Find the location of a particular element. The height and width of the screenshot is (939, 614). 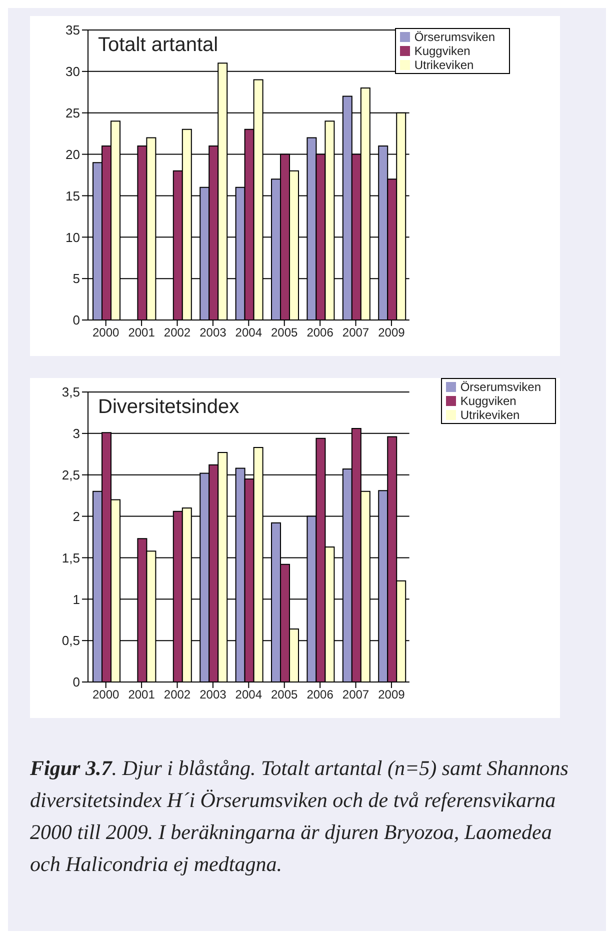

y-tick-label: 2,5 is located at coordinates (71, 474).